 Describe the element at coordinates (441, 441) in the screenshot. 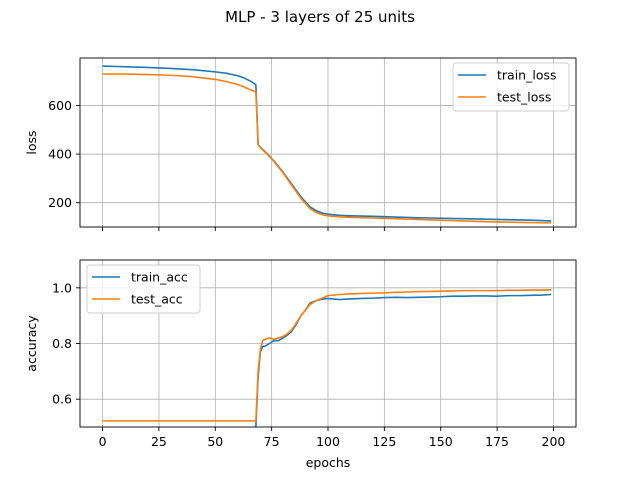

I see `x-tick-label: 150` at that location.